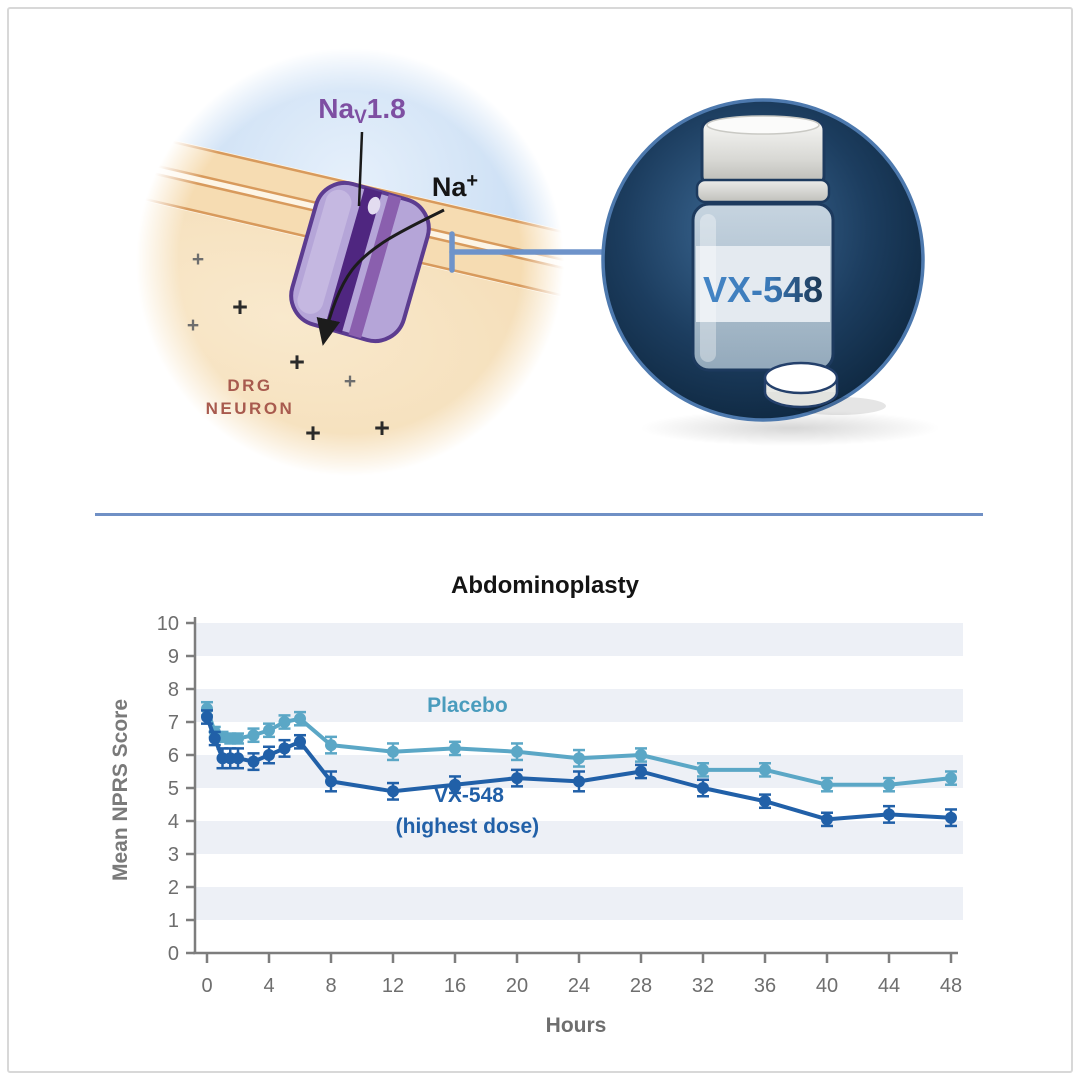 This screenshot has height=1080, width=1080. What do you see at coordinates (801, 385) in the screenshot?
I see `pill-tablet` at bounding box center [801, 385].